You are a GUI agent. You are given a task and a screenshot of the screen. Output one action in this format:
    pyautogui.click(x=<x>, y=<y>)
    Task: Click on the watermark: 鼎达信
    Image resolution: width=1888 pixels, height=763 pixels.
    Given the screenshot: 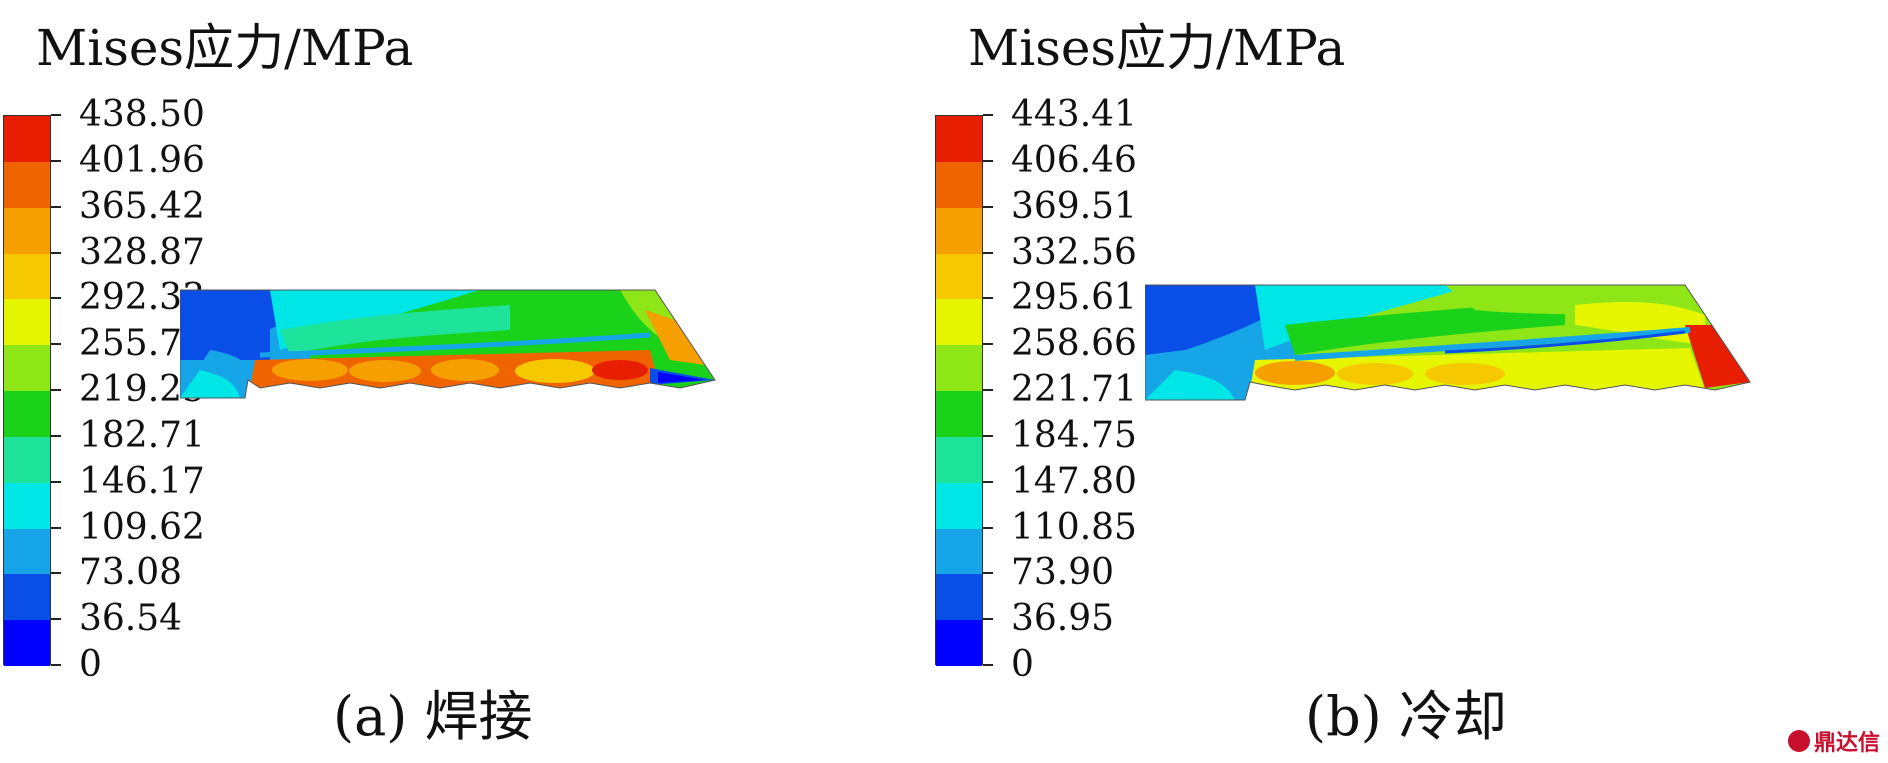 What is the action you would take?
    pyautogui.click(x=1833, y=741)
    